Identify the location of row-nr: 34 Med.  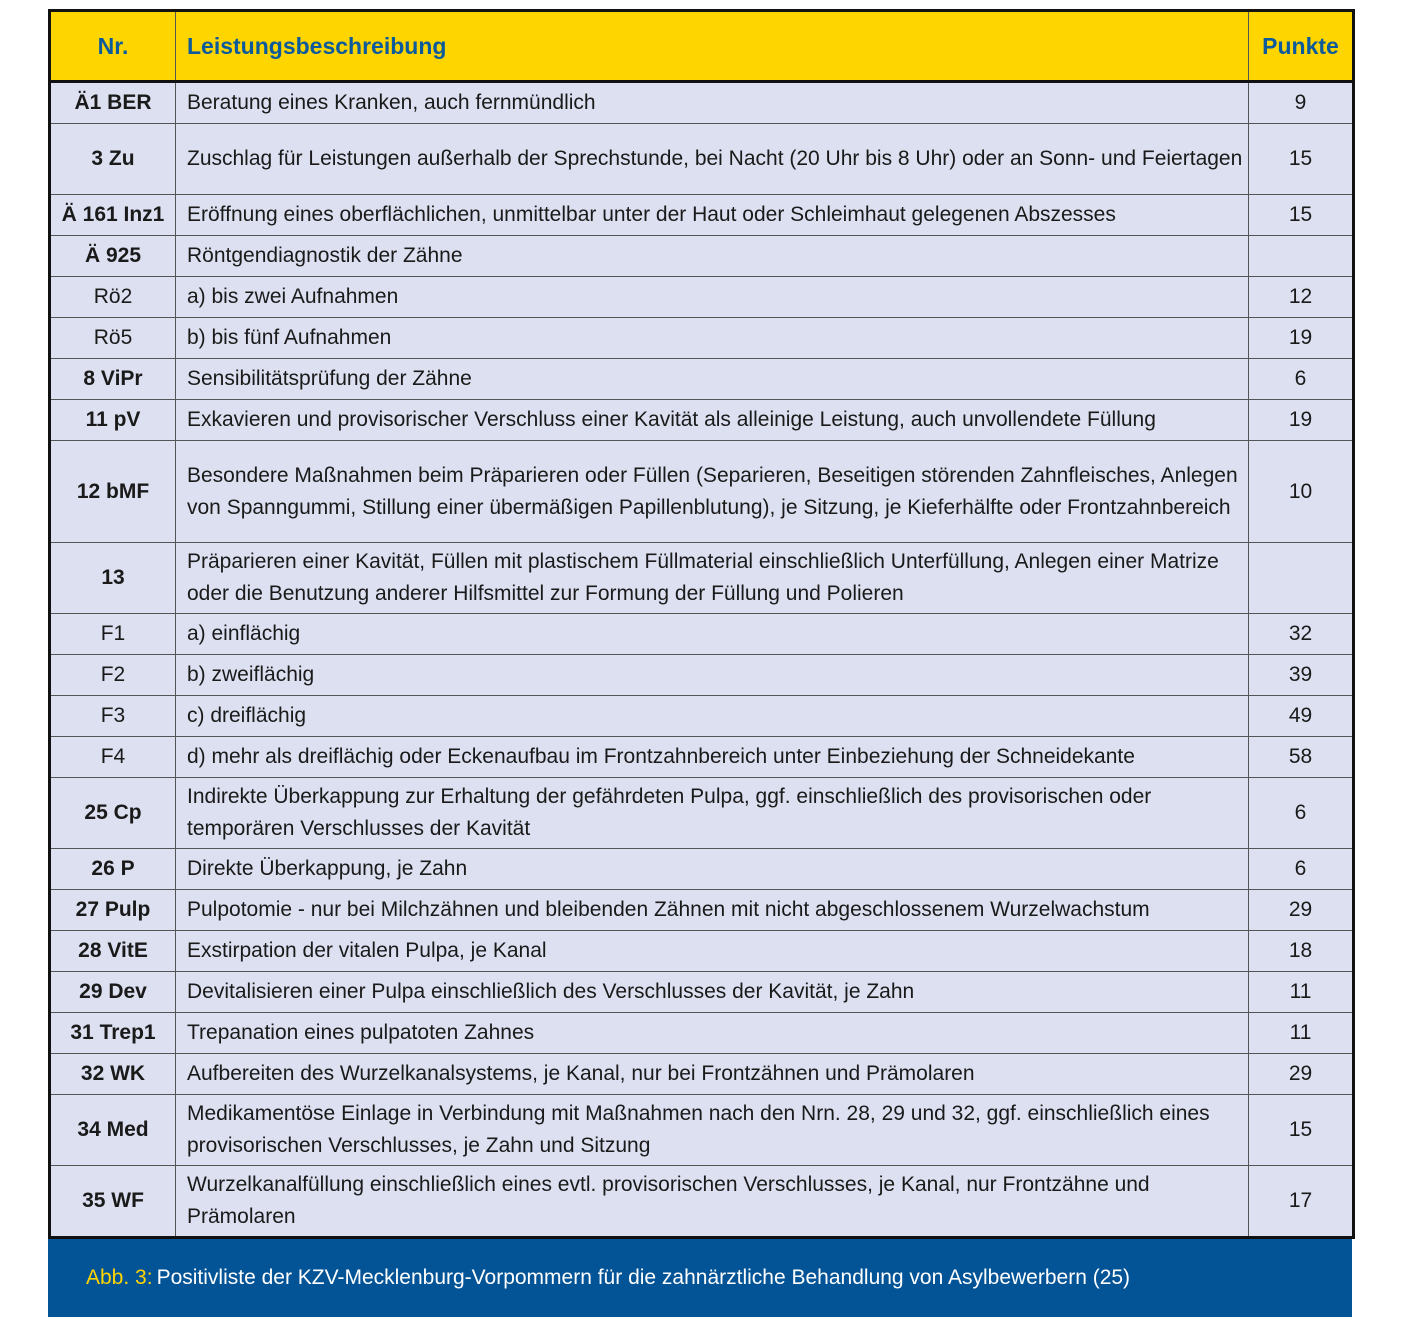
(112, 1130).